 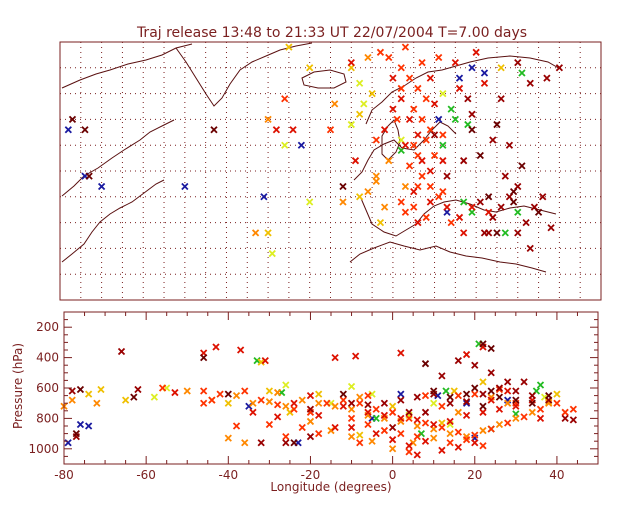 What do you see at coordinates (330, 487) in the screenshot?
I see `pressure-x-axis-label: Longitude (degrees)` at bounding box center [330, 487].